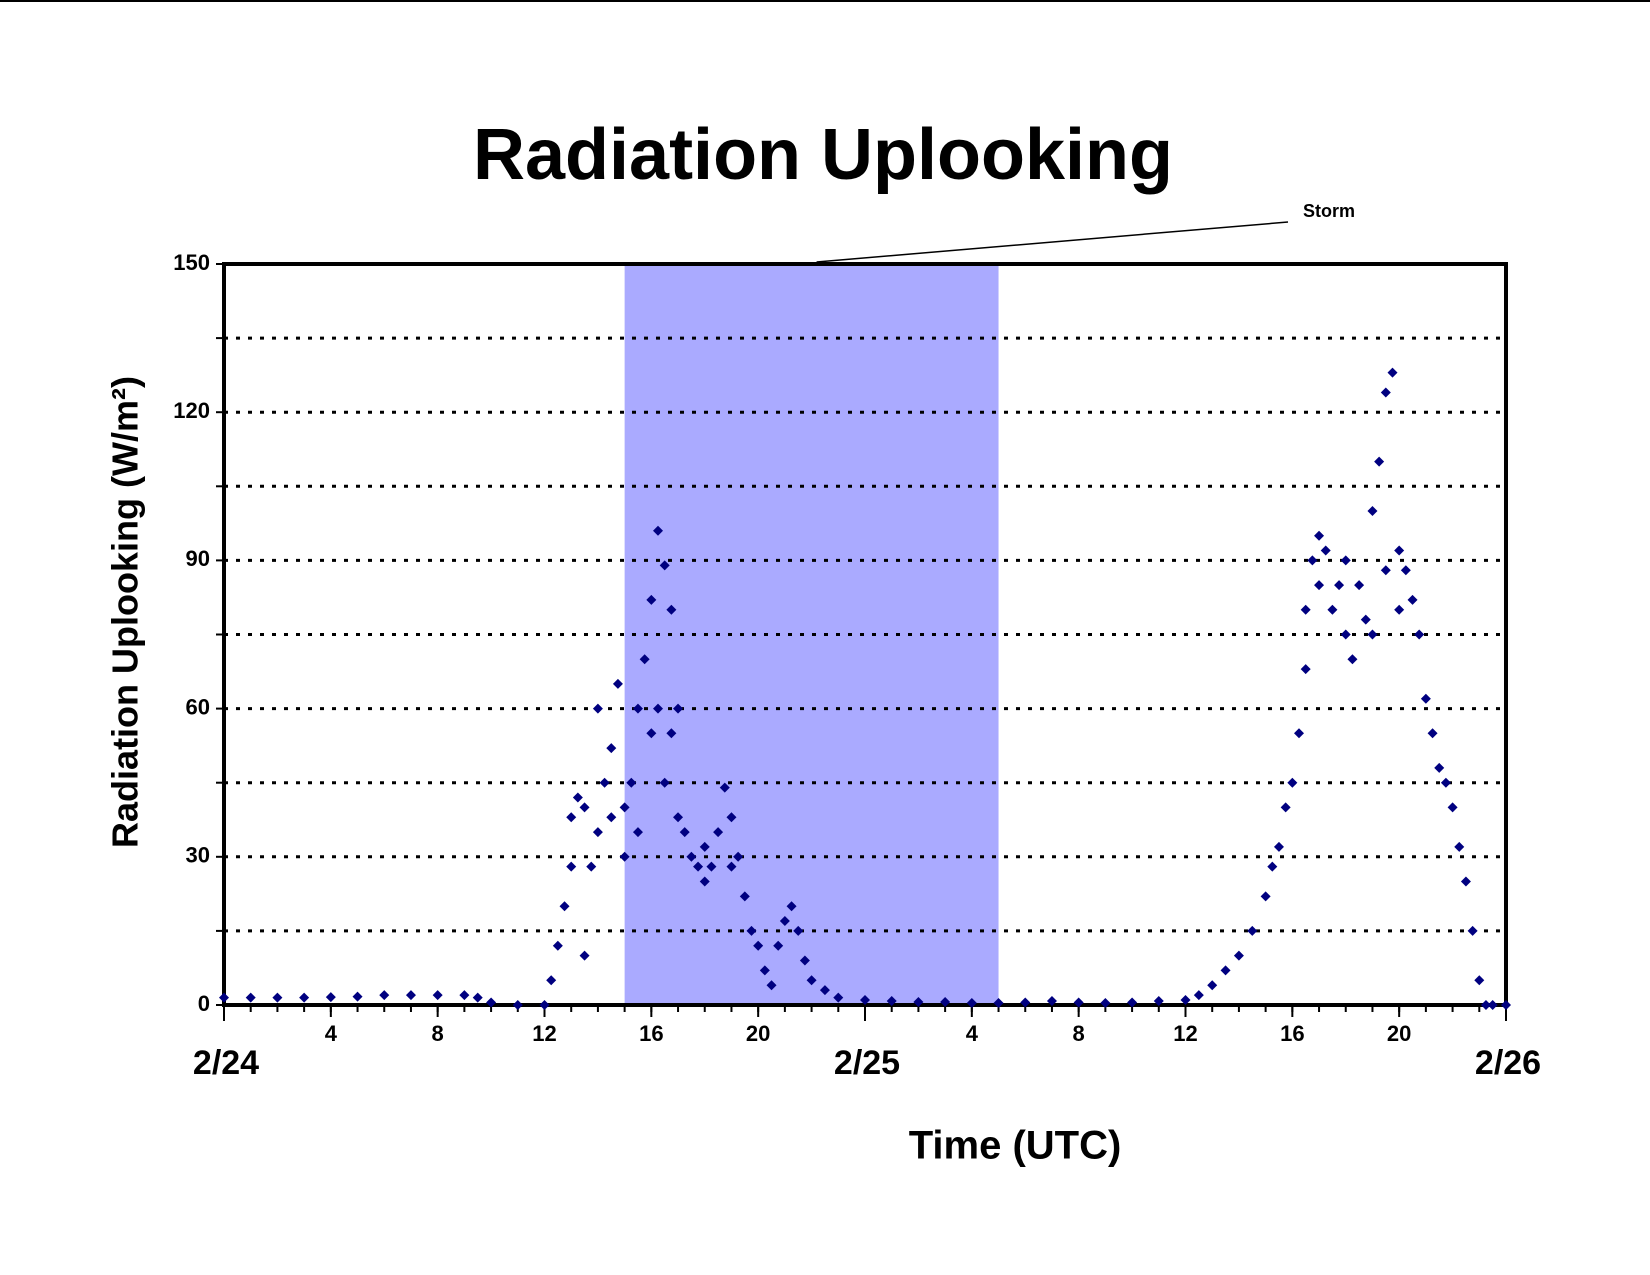  What do you see at coordinates (198, 855) in the screenshot?
I see `y-tick-label: 30` at bounding box center [198, 855].